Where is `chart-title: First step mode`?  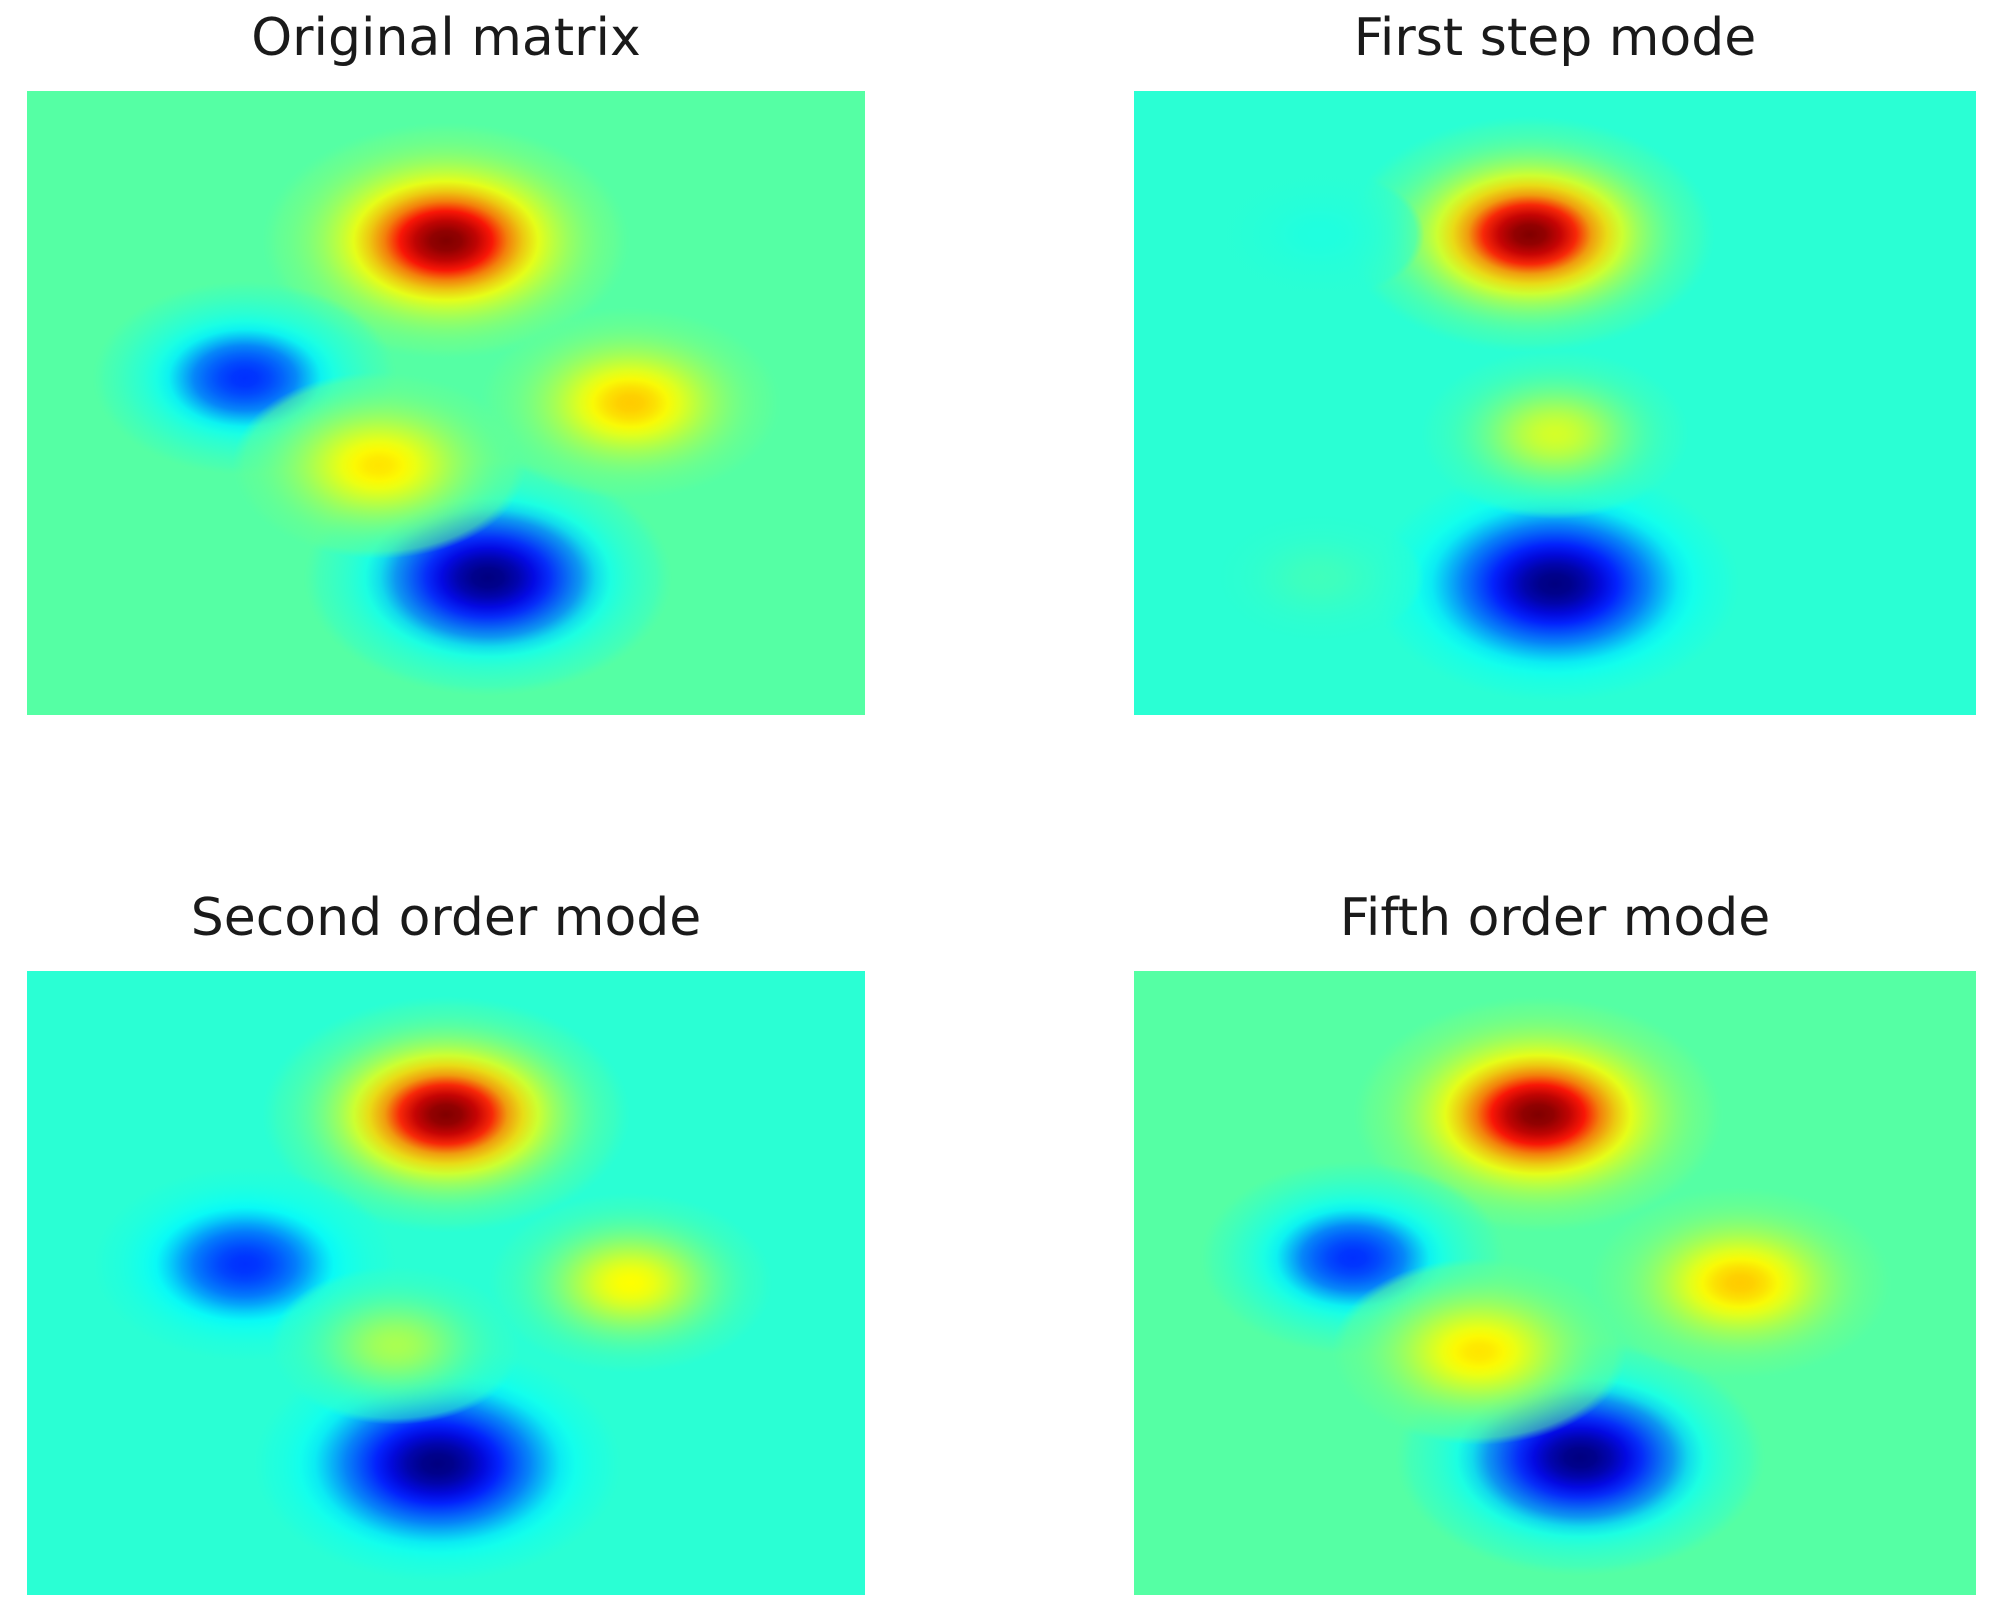
chart-title: First step mode is located at coordinates (1555, 38).